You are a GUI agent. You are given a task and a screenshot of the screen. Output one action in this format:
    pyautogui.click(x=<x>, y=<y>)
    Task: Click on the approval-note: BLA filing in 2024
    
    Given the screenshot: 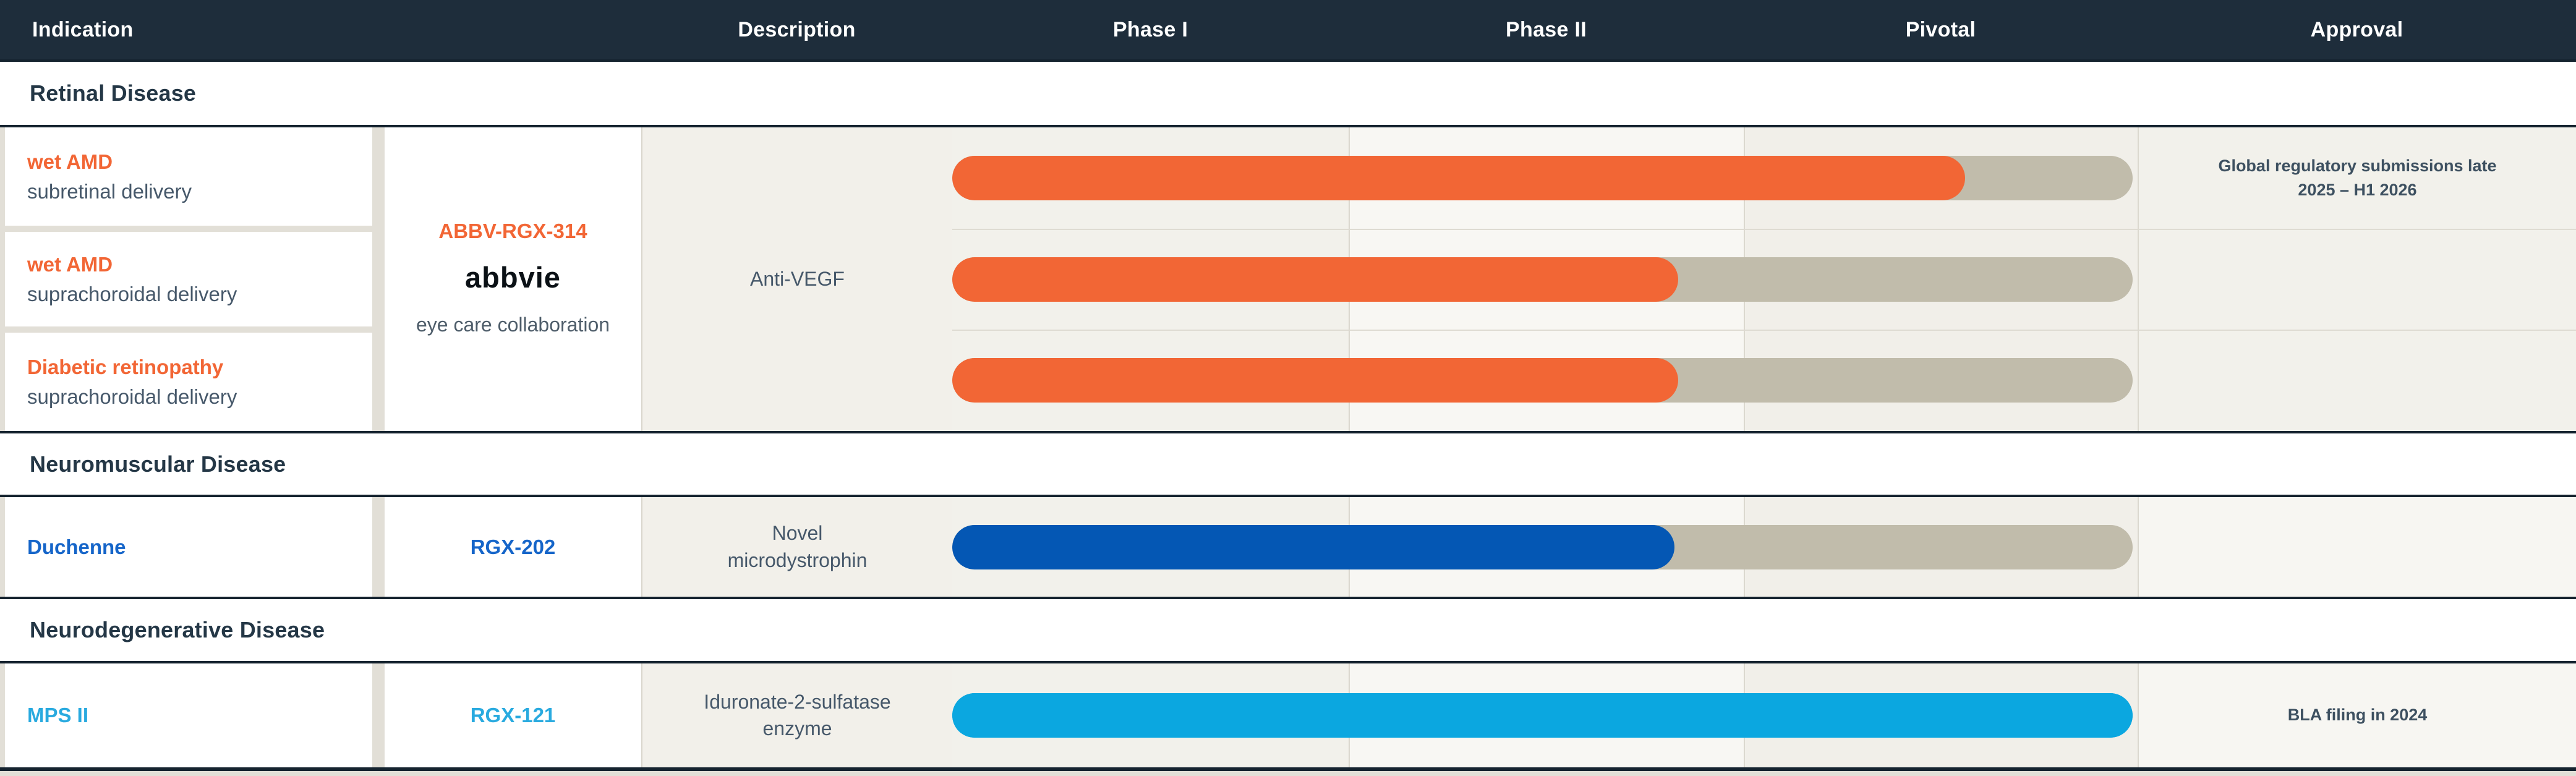 What is the action you would take?
    pyautogui.click(x=2357, y=715)
    